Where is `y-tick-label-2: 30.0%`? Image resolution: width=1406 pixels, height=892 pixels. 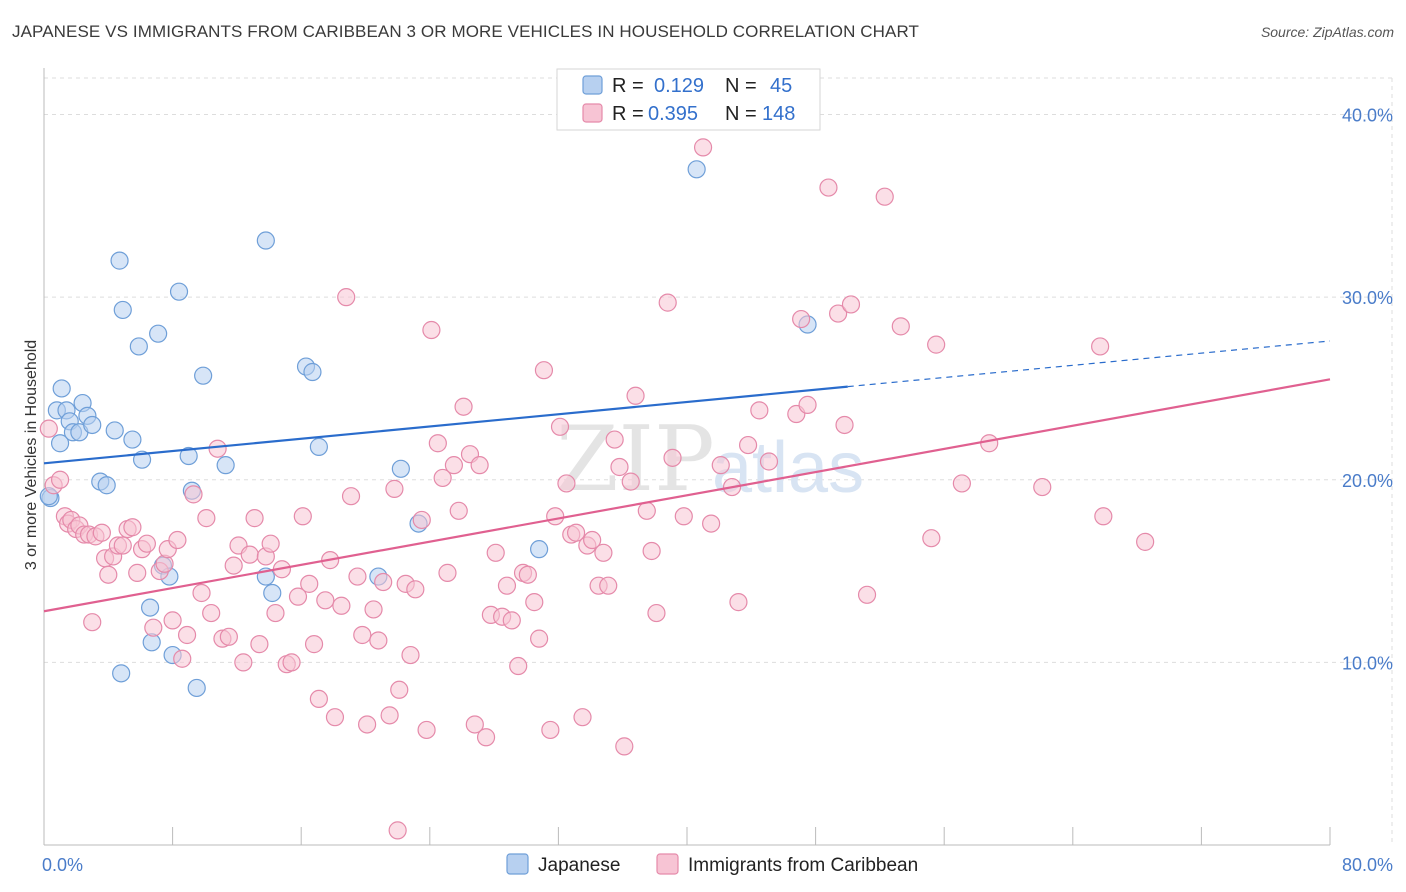 y-tick-label-2: 30.0% is located at coordinates (1367, 298).